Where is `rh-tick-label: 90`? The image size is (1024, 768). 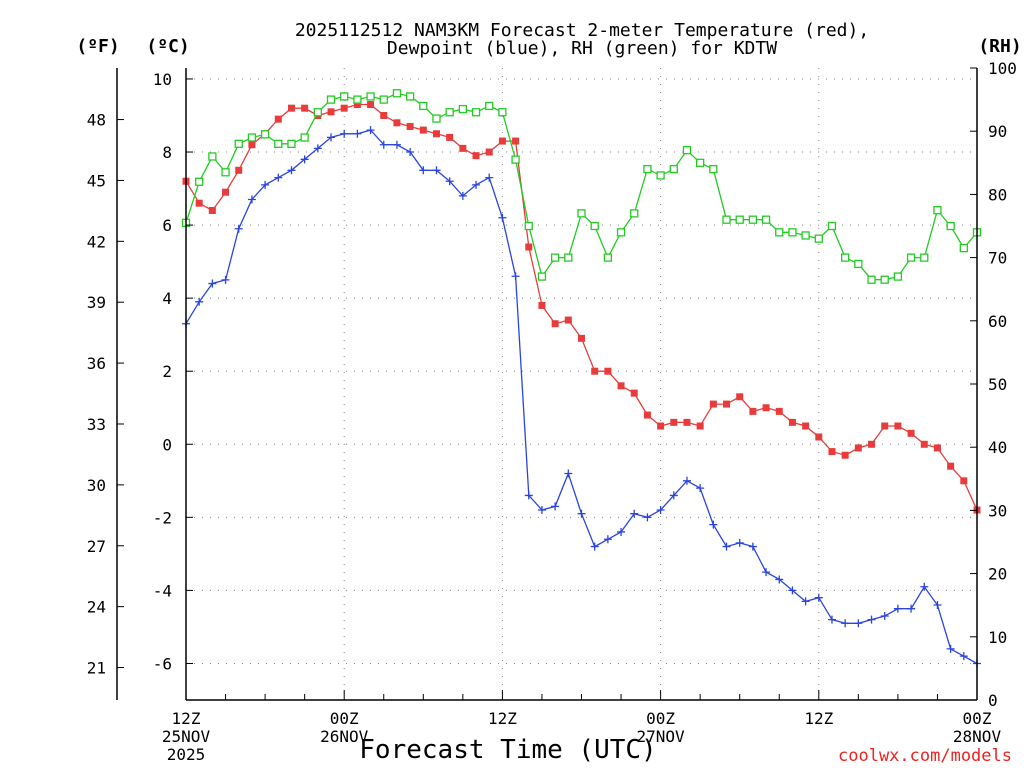 rh-tick-label: 90 is located at coordinates (997, 131).